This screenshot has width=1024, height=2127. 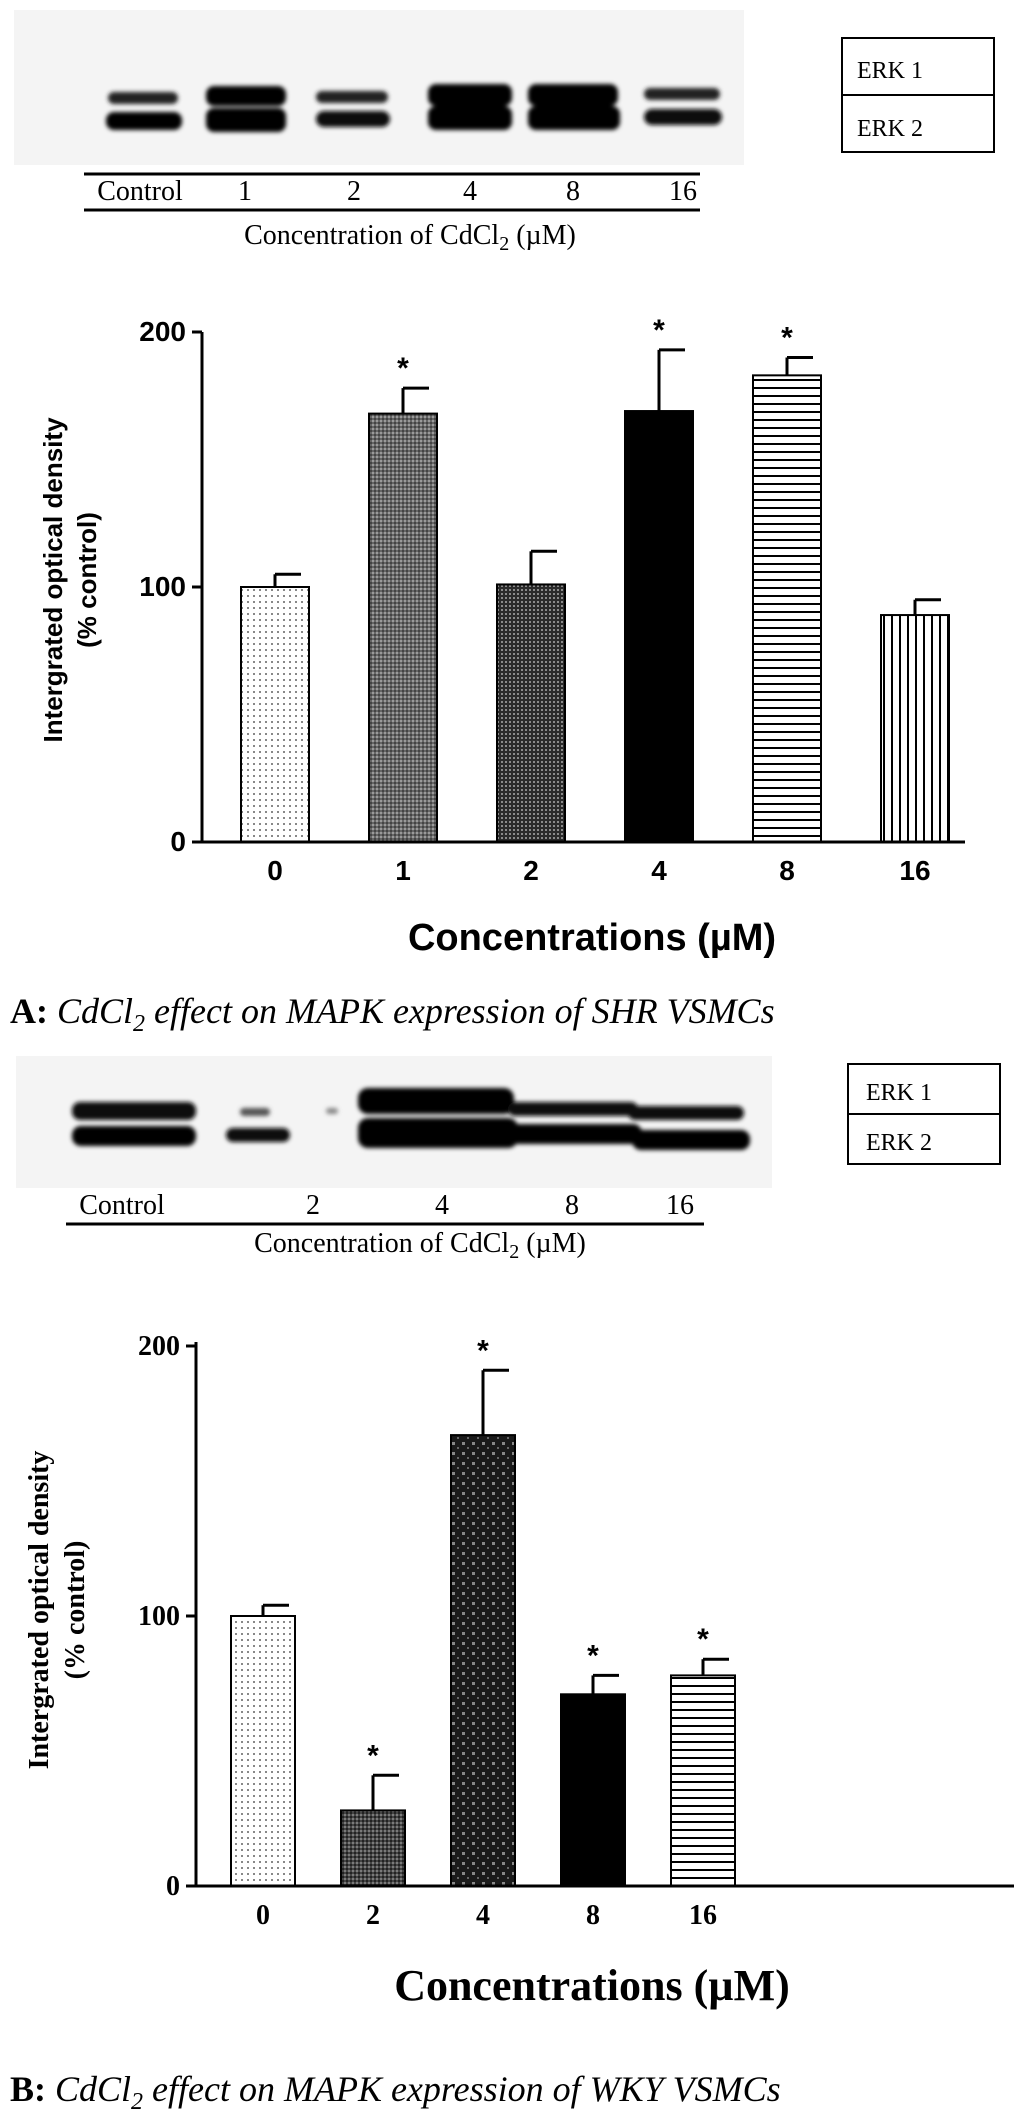 I want to click on chart-b-x-ticks: 0 2 4 8 16, so click(x=486, y=1915).